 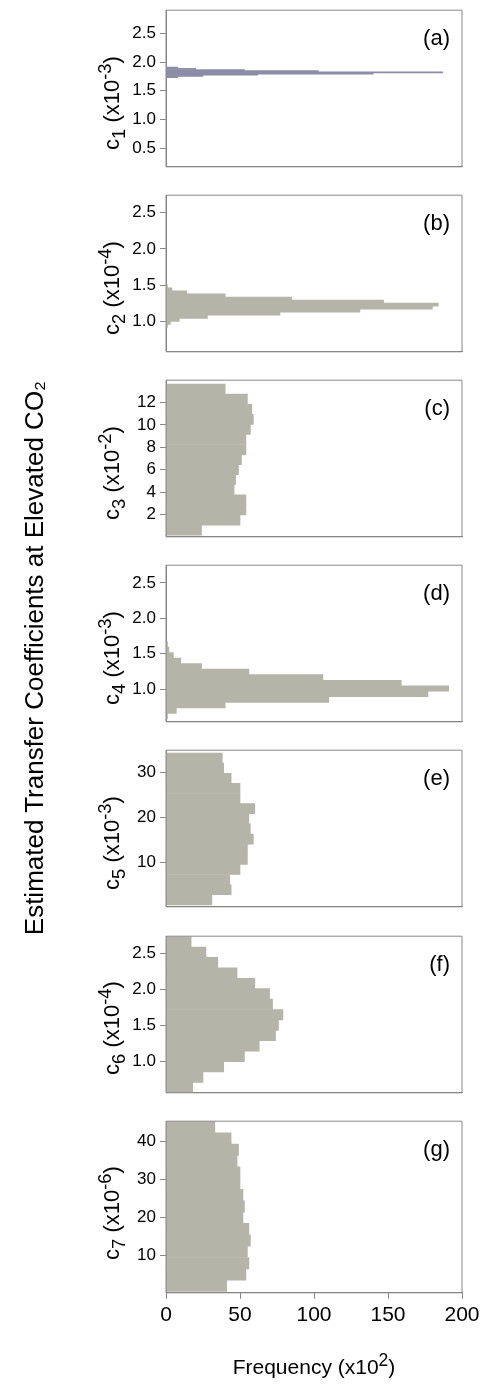 I want to click on y-tick-label: 40, so click(x=146, y=1140).